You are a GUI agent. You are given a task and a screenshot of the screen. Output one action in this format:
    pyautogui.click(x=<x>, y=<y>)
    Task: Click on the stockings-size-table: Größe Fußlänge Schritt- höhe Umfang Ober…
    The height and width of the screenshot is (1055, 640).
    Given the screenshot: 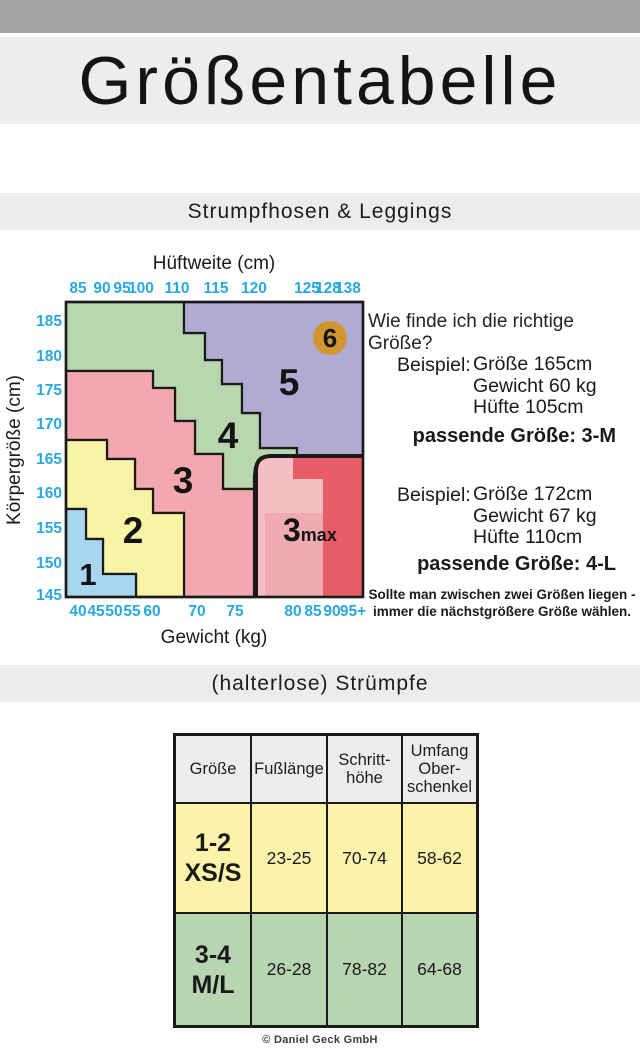 What is the action you would take?
    pyautogui.click(x=326, y=880)
    